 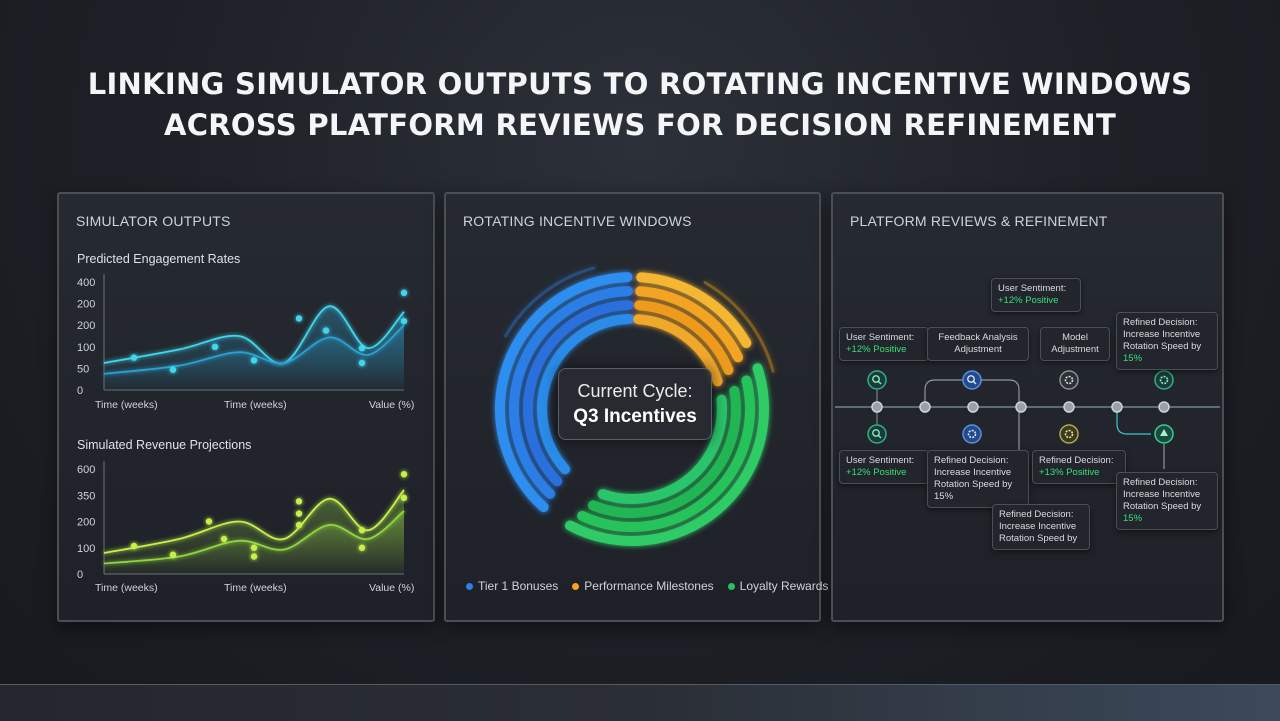 I want to click on legend-dot-tier1, so click(x=469, y=586).